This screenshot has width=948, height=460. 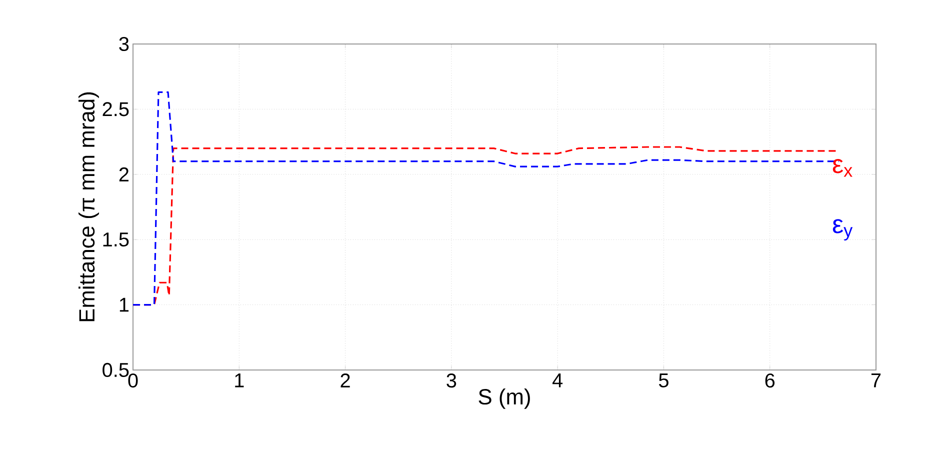 What do you see at coordinates (124, 305) in the screenshot?
I see `y-tick-label: 1` at bounding box center [124, 305].